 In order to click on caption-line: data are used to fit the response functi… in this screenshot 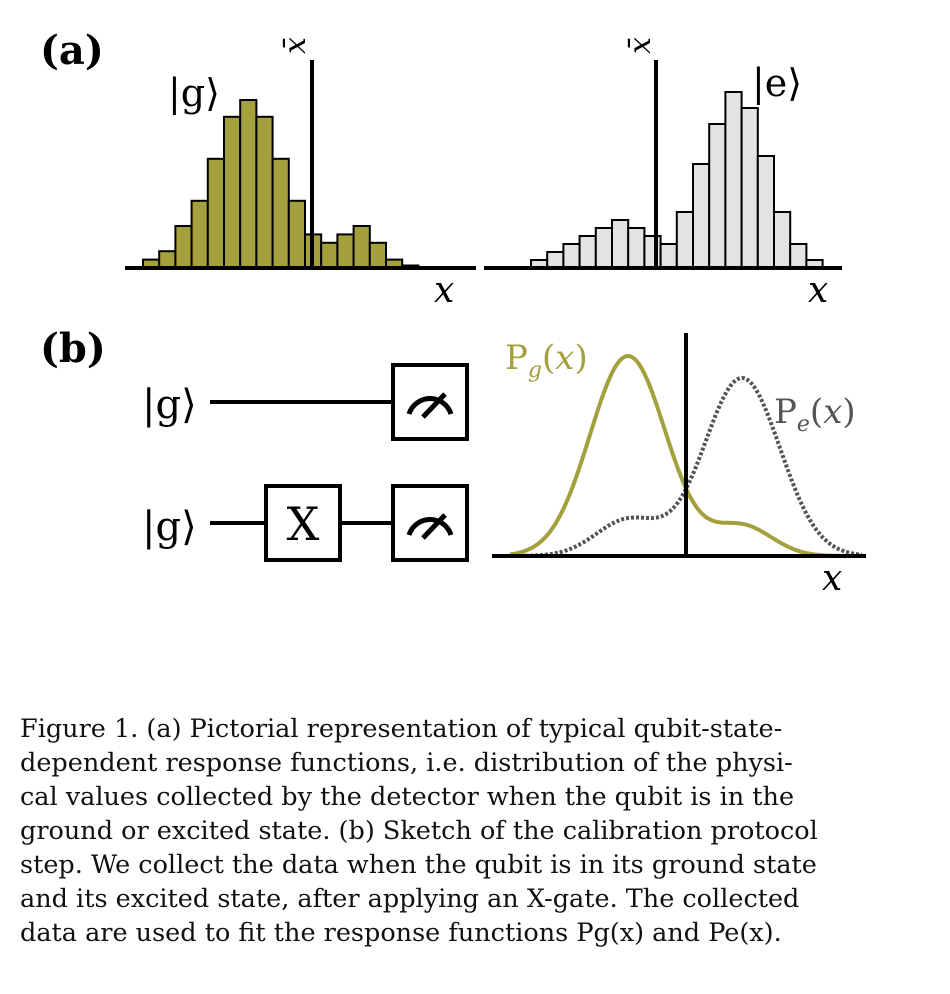, I will do `click(401, 933)`.